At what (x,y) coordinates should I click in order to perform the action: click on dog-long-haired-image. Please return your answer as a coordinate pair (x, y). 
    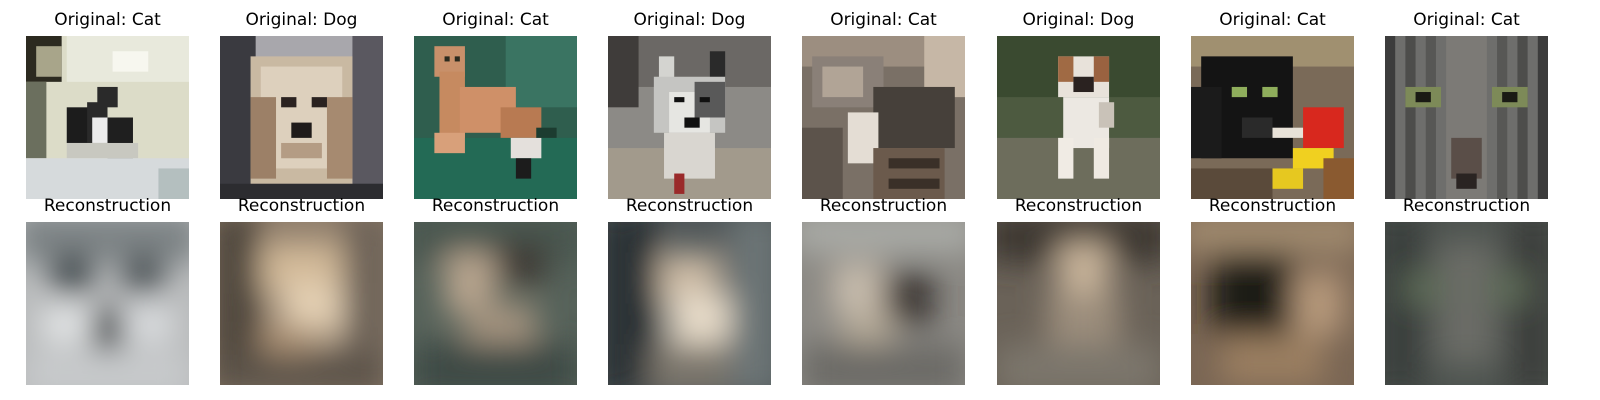
    Looking at the image, I should click on (301, 117).